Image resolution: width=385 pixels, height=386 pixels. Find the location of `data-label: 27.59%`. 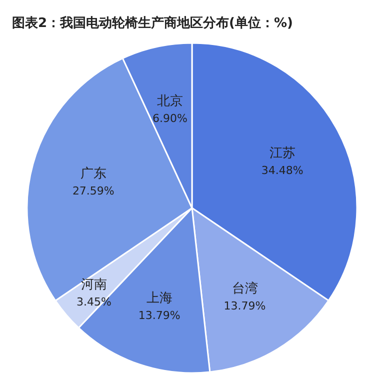

data-label: 27.59% is located at coordinates (93, 191).